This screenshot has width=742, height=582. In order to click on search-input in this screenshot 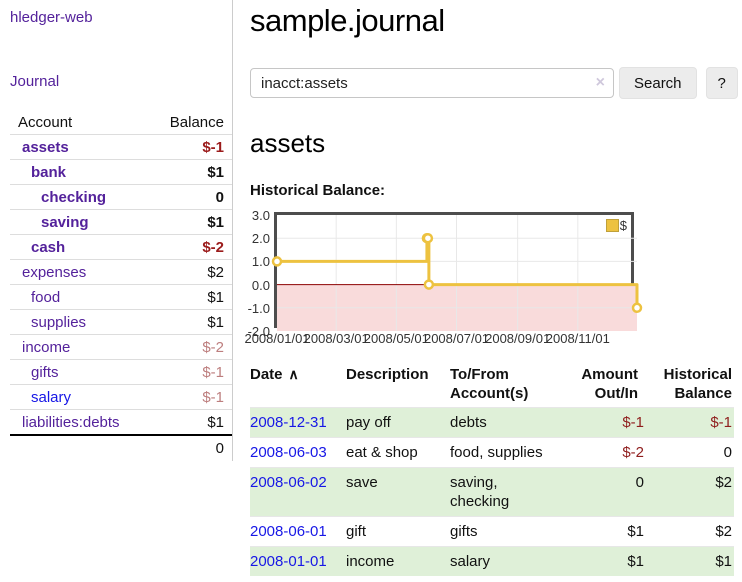, I will do `click(432, 83)`.